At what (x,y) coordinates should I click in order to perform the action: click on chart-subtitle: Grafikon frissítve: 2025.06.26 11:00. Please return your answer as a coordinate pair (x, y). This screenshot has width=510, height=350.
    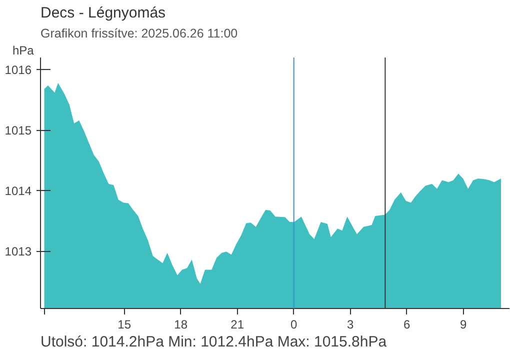
    Looking at the image, I should click on (139, 33).